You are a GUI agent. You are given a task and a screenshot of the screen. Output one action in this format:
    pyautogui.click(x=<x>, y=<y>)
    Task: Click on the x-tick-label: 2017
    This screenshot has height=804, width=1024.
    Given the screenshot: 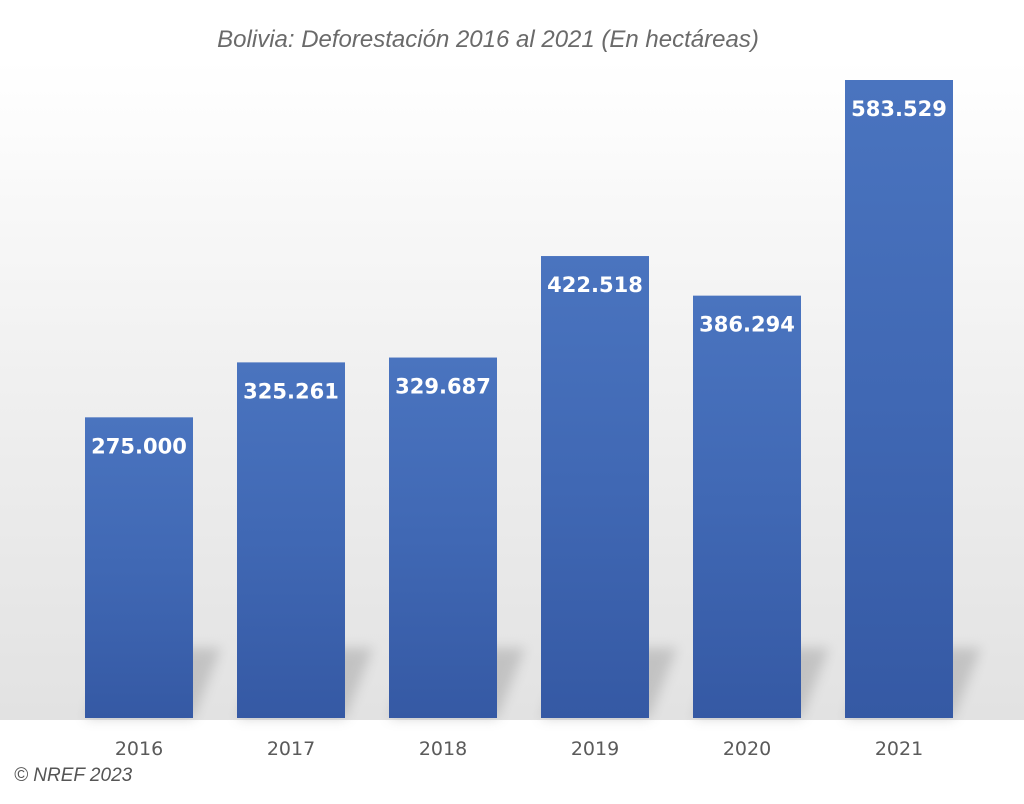 What is the action you would take?
    pyautogui.click(x=291, y=749)
    